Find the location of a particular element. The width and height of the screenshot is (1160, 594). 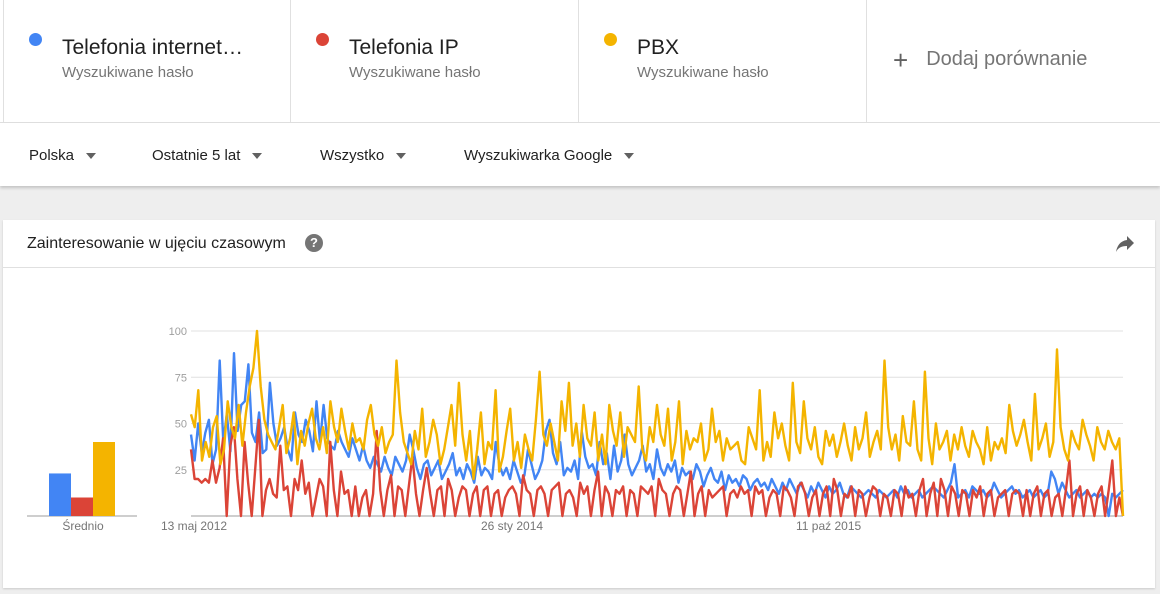

term-card-2: Telefonia IP Wyszukiwane hasło is located at coordinates (435, 61).